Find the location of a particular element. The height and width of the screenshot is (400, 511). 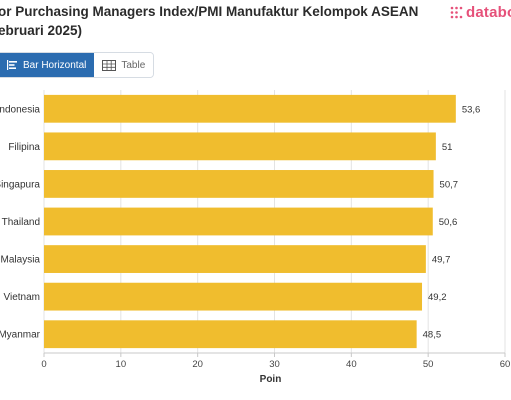

bar-filipina is located at coordinates (240, 146).